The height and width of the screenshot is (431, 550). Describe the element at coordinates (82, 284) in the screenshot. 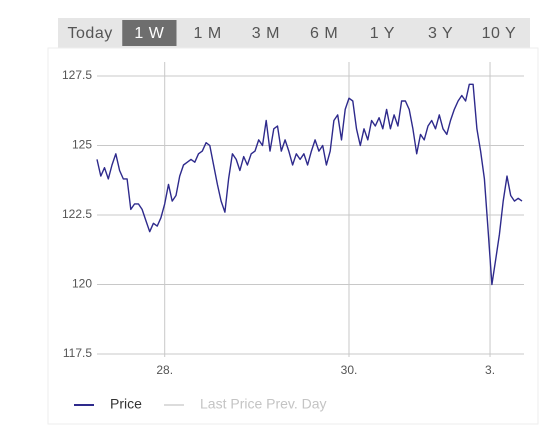

I see `y-tick-label: 120` at that location.